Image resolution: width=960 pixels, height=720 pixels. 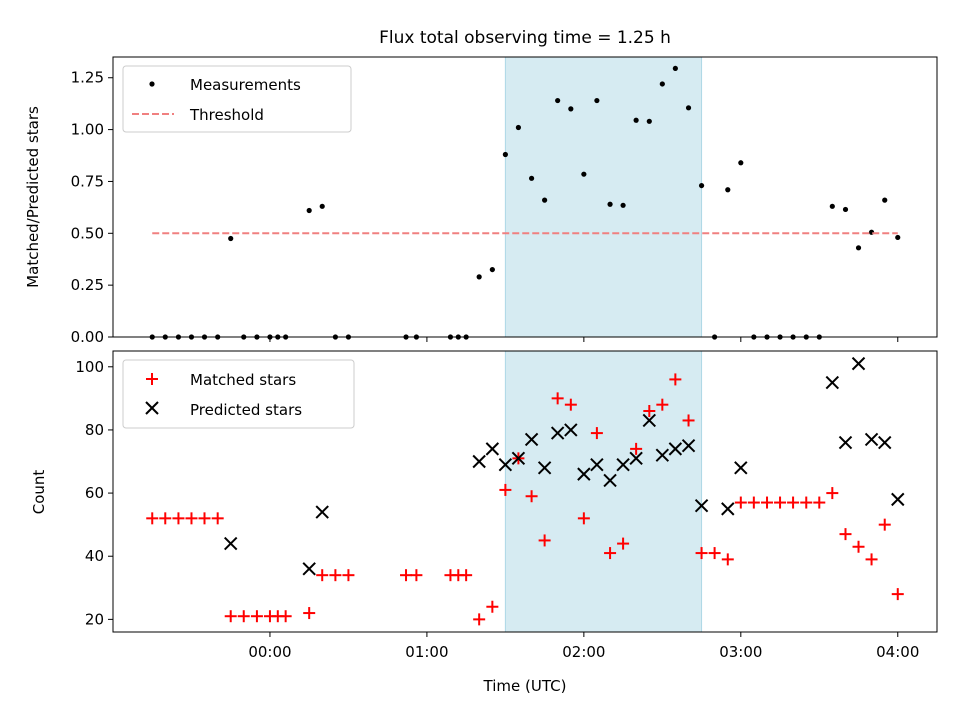 I want to click on bottom-y-ticks: 20 40 60 80 100, so click(x=94, y=493).